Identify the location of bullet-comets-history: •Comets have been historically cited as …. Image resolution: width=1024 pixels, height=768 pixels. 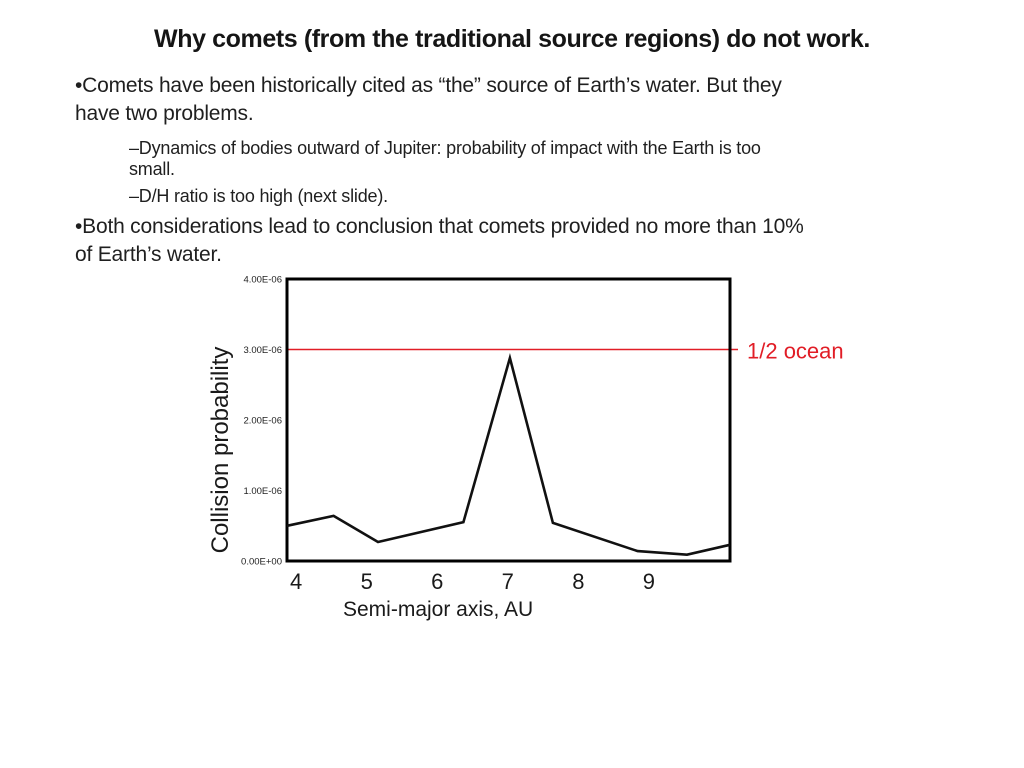
(428, 100).